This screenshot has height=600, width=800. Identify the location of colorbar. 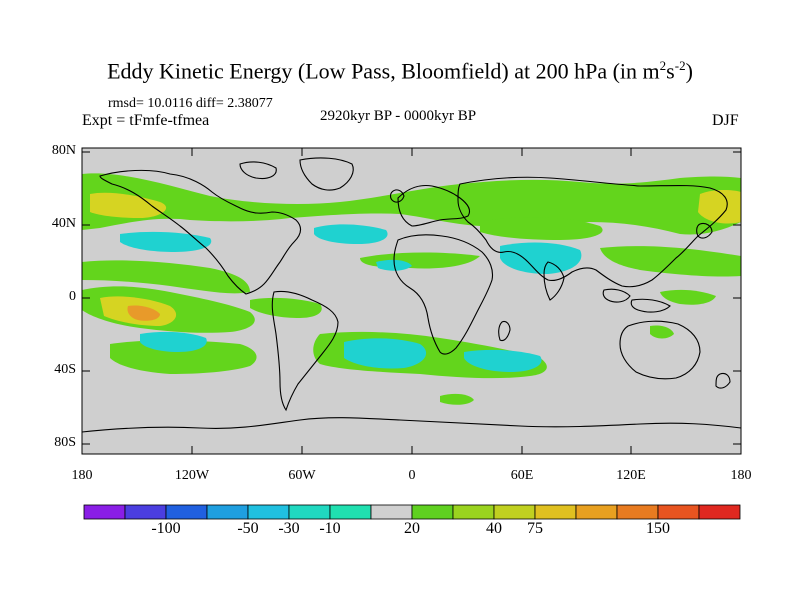
(412, 512).